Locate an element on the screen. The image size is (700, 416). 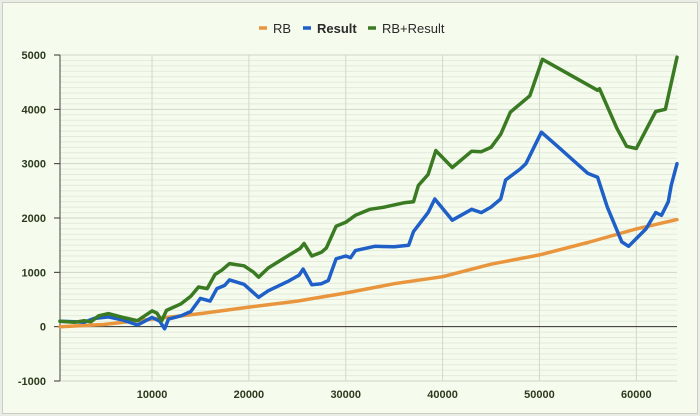
x-tick-label: 30000 is located at coordinates (345, 395).